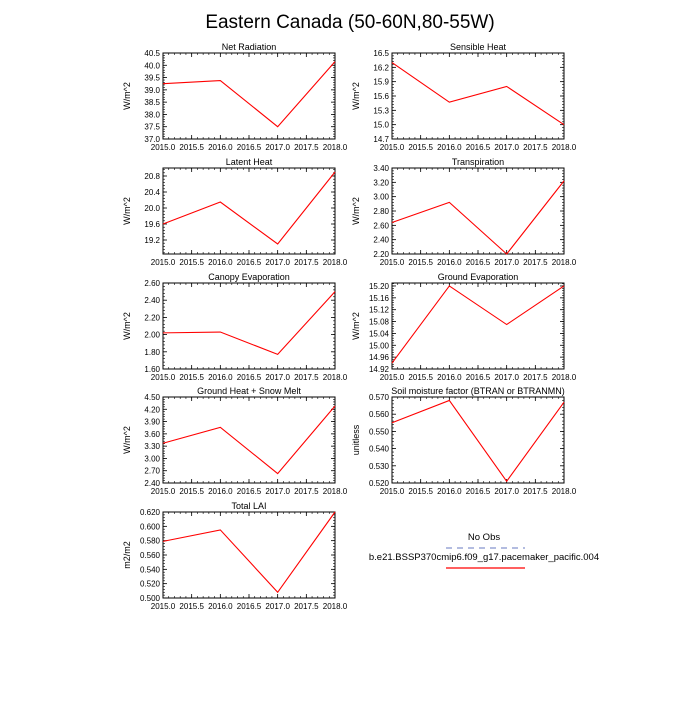 The height and width of the screenshot is (705, 700). Describe the element at coordinates (381, 168) in the screenshot. I see `y-tick-label: 3.40` at that location.